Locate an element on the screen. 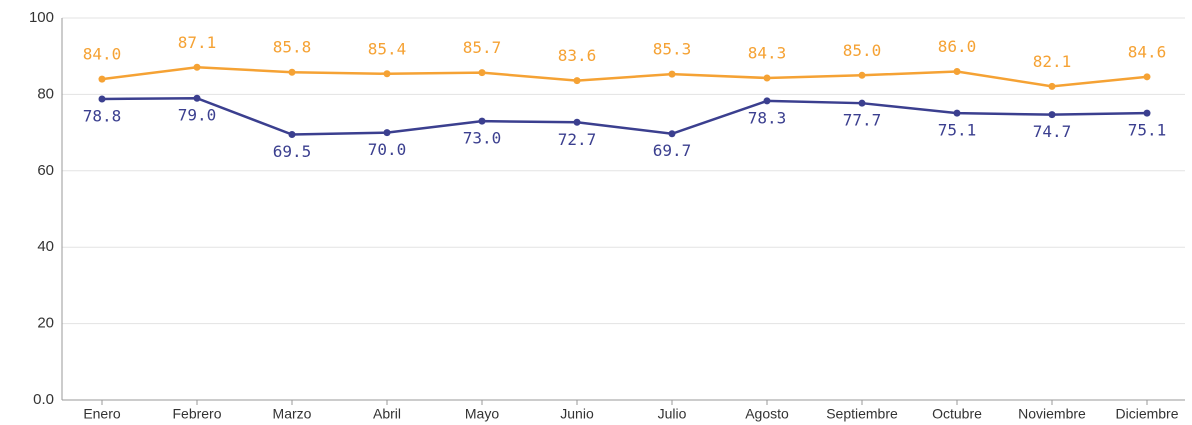 This screenshot has width=1192, height=425. x-tick-label: Febrero is located at coordinates (196, 414).